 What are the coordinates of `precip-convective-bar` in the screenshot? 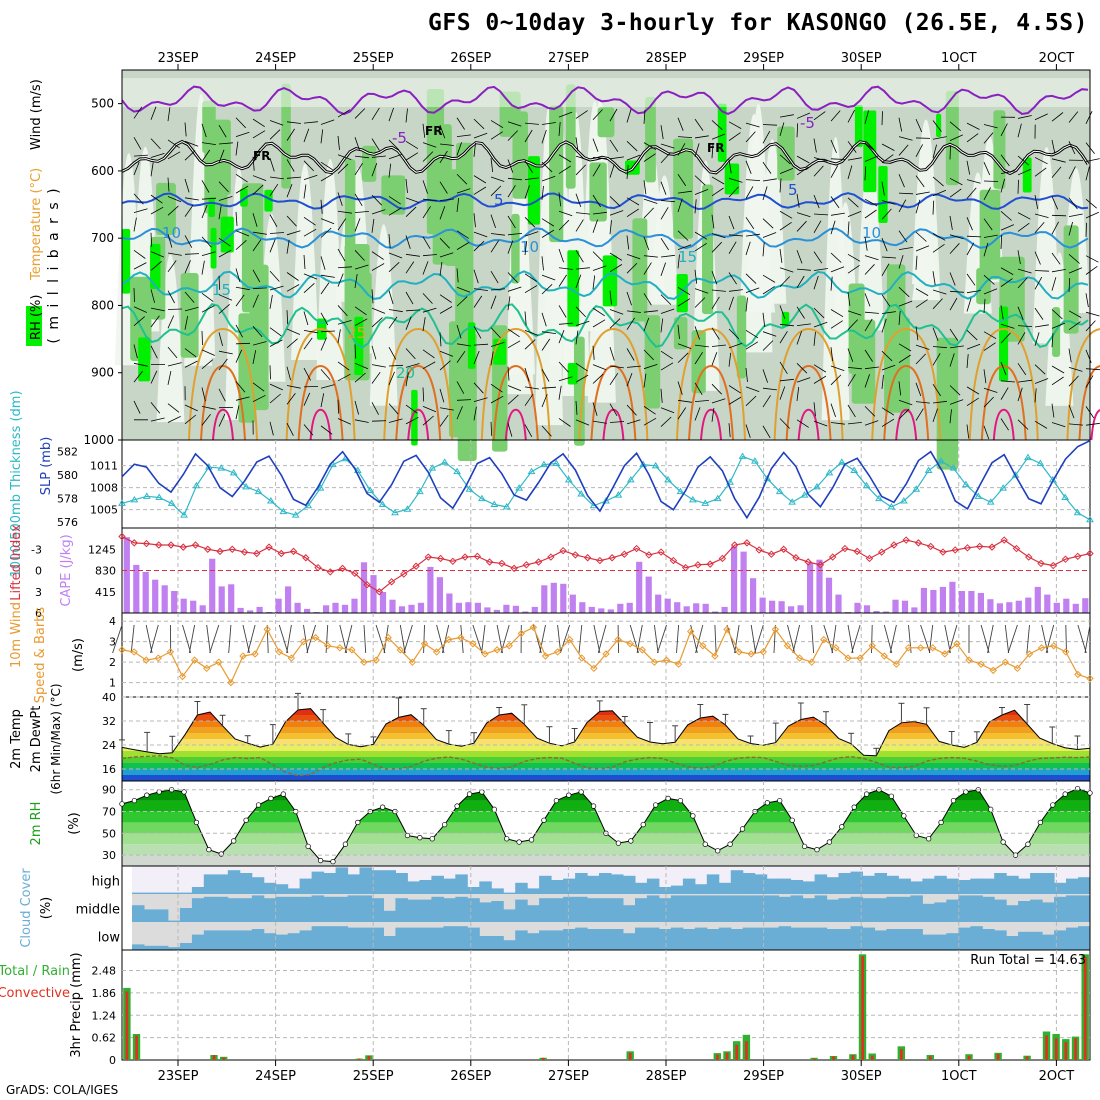 It's located at (872, 1057).